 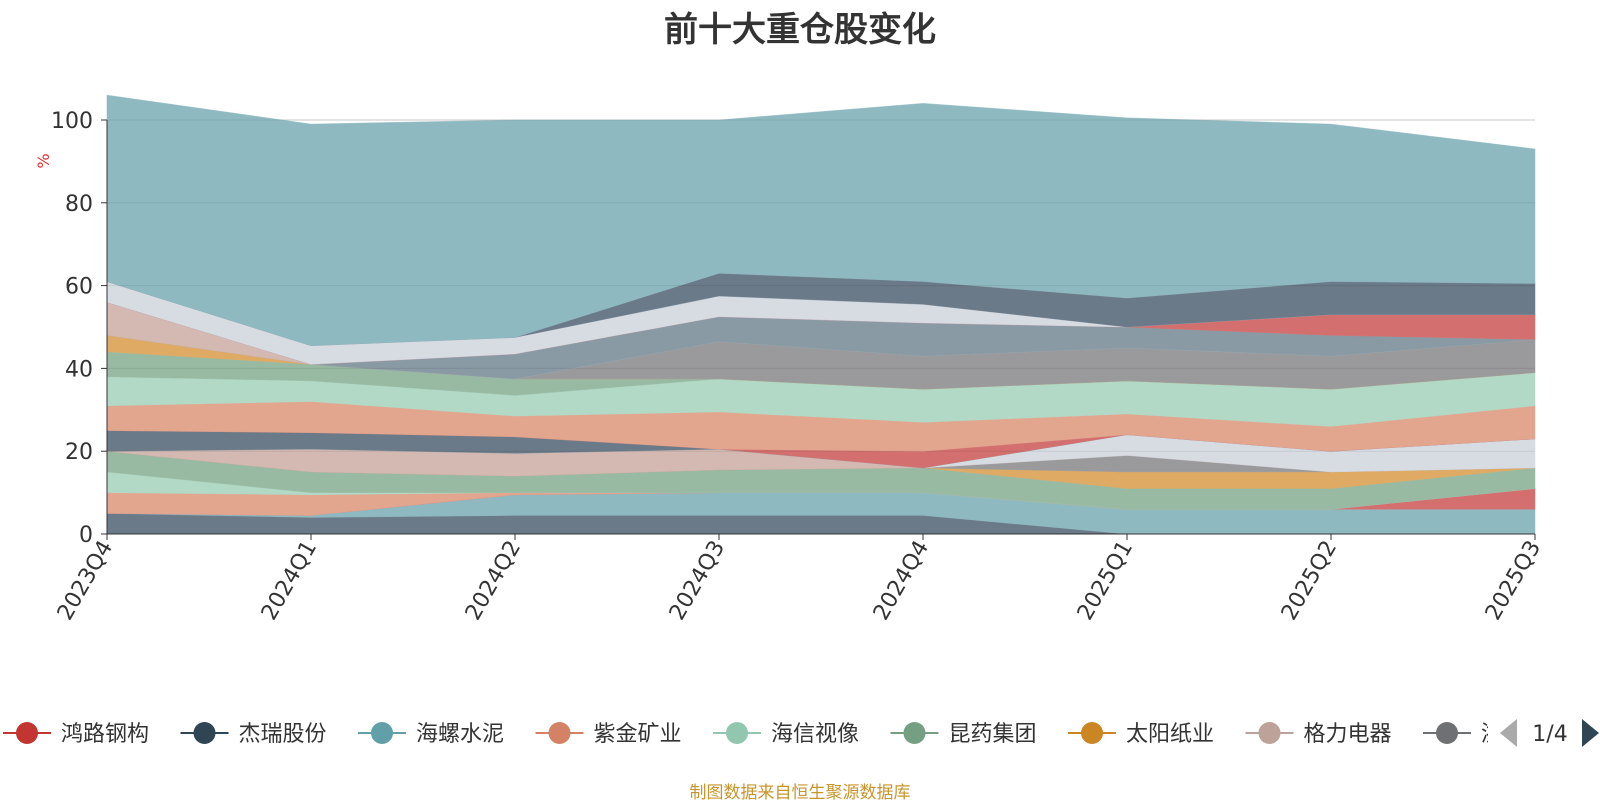 I want to click on legend-page-indicator: 1/4, so click(x=1549, y=734).